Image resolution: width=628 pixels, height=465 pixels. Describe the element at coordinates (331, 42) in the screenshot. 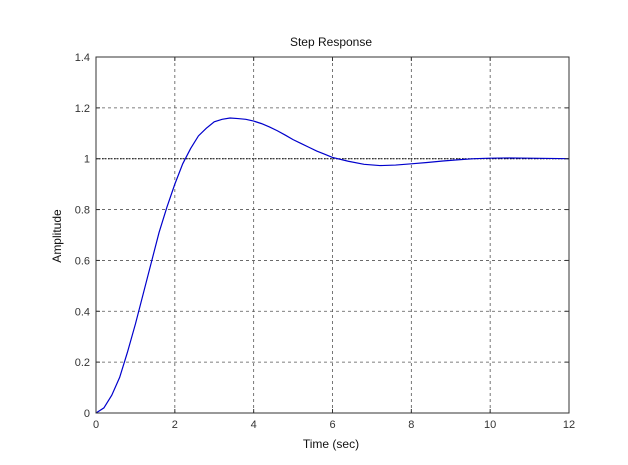

I see `chart-title: Step Response` at that location.